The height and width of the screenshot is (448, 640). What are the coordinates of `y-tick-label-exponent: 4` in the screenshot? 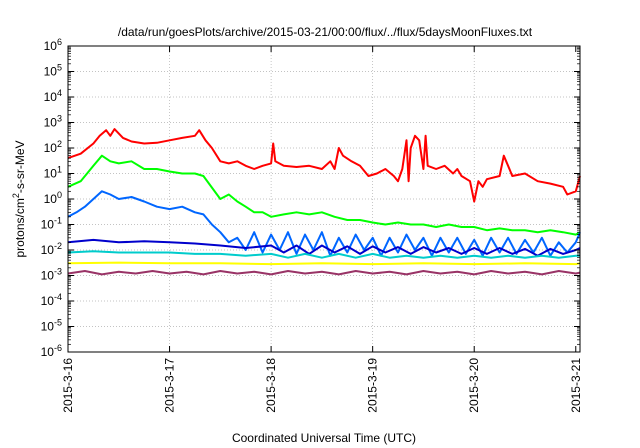 It's located at (59, 93).